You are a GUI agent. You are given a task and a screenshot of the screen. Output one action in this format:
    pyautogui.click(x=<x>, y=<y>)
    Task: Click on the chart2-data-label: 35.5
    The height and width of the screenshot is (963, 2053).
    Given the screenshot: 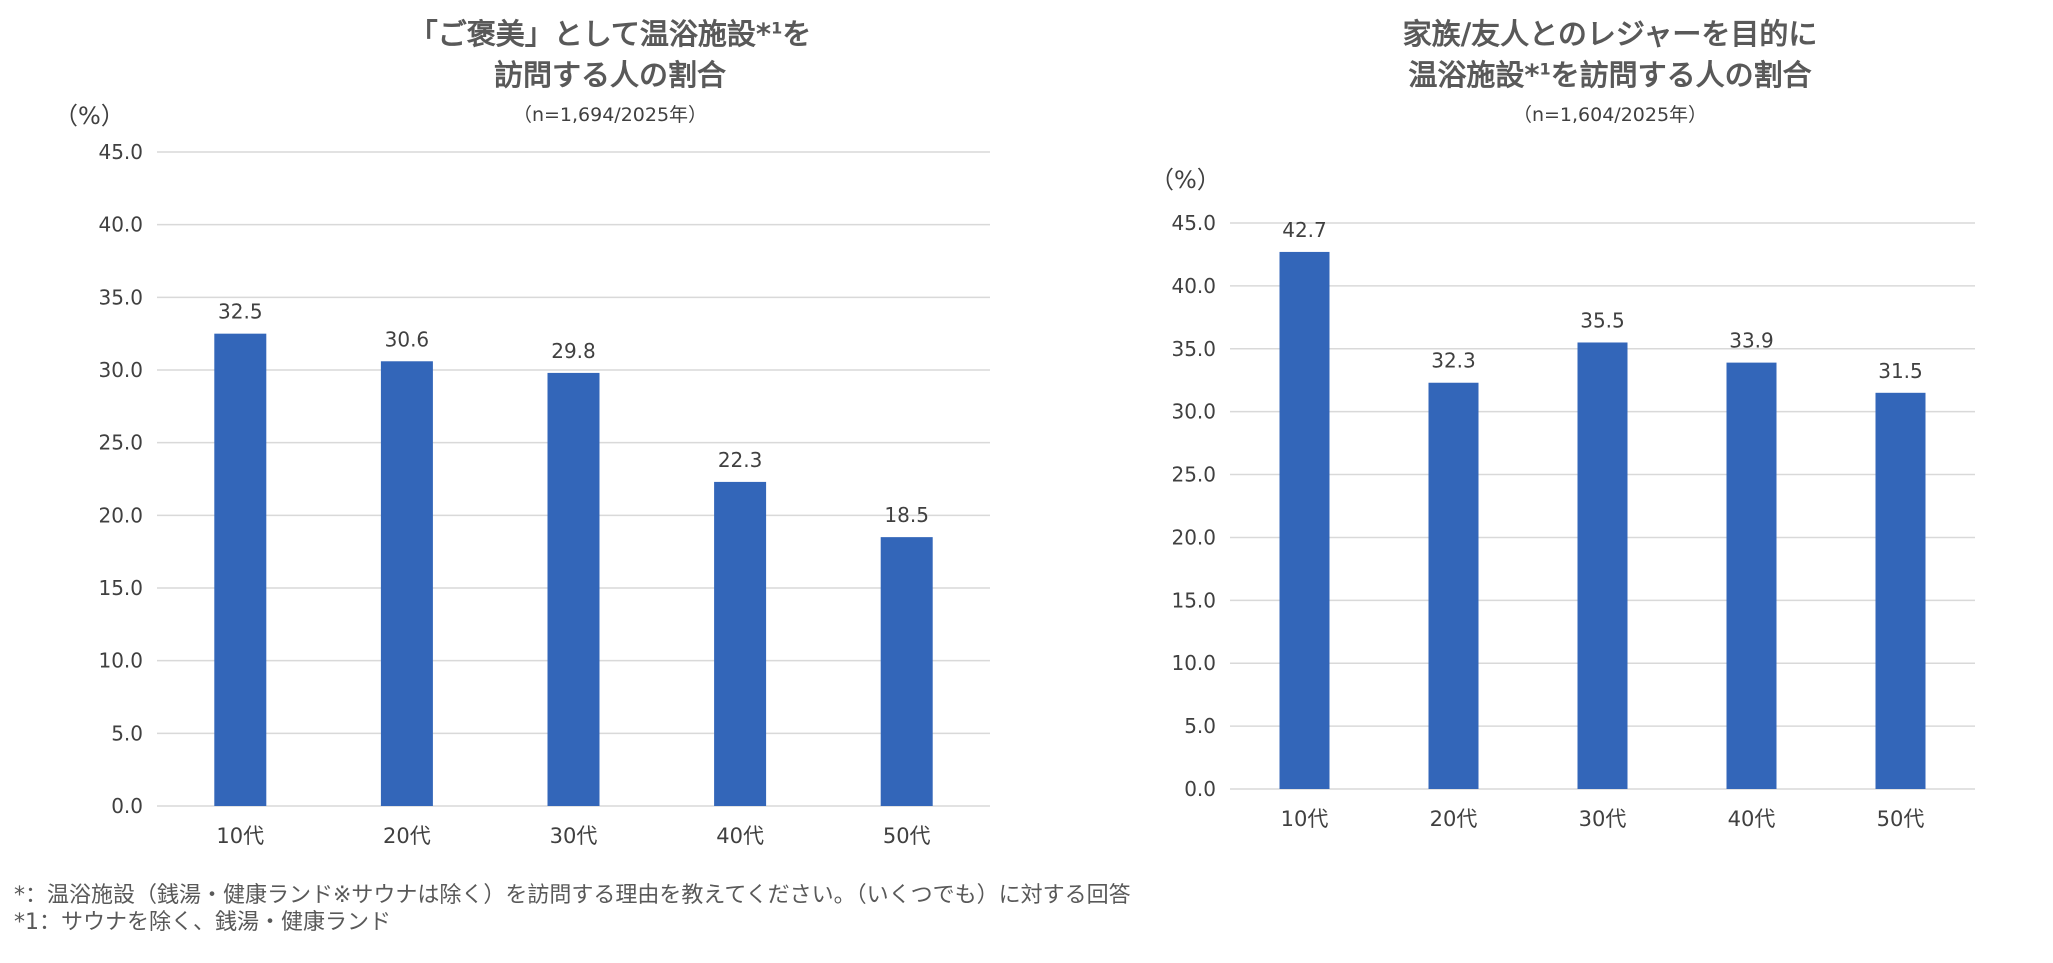 What is the action you would take?
    pyautogui.click(x=1602, y=320)
    